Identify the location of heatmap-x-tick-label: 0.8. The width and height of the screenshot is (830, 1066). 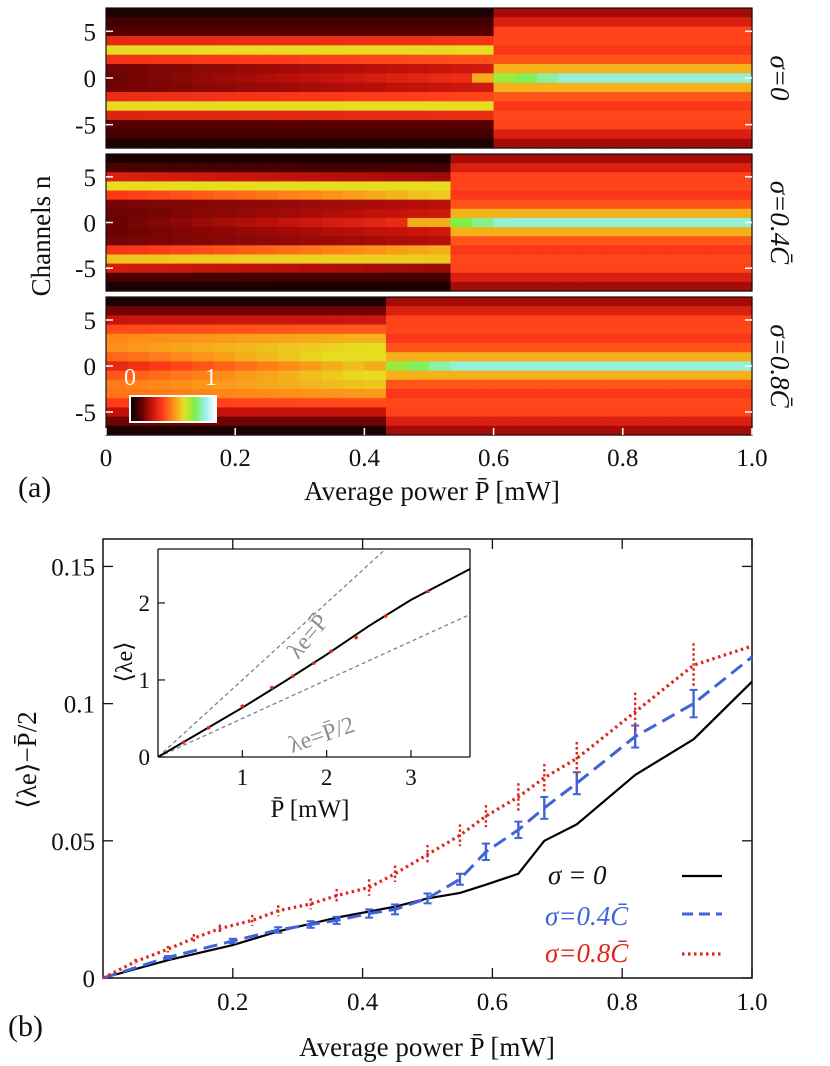
(622, 458).